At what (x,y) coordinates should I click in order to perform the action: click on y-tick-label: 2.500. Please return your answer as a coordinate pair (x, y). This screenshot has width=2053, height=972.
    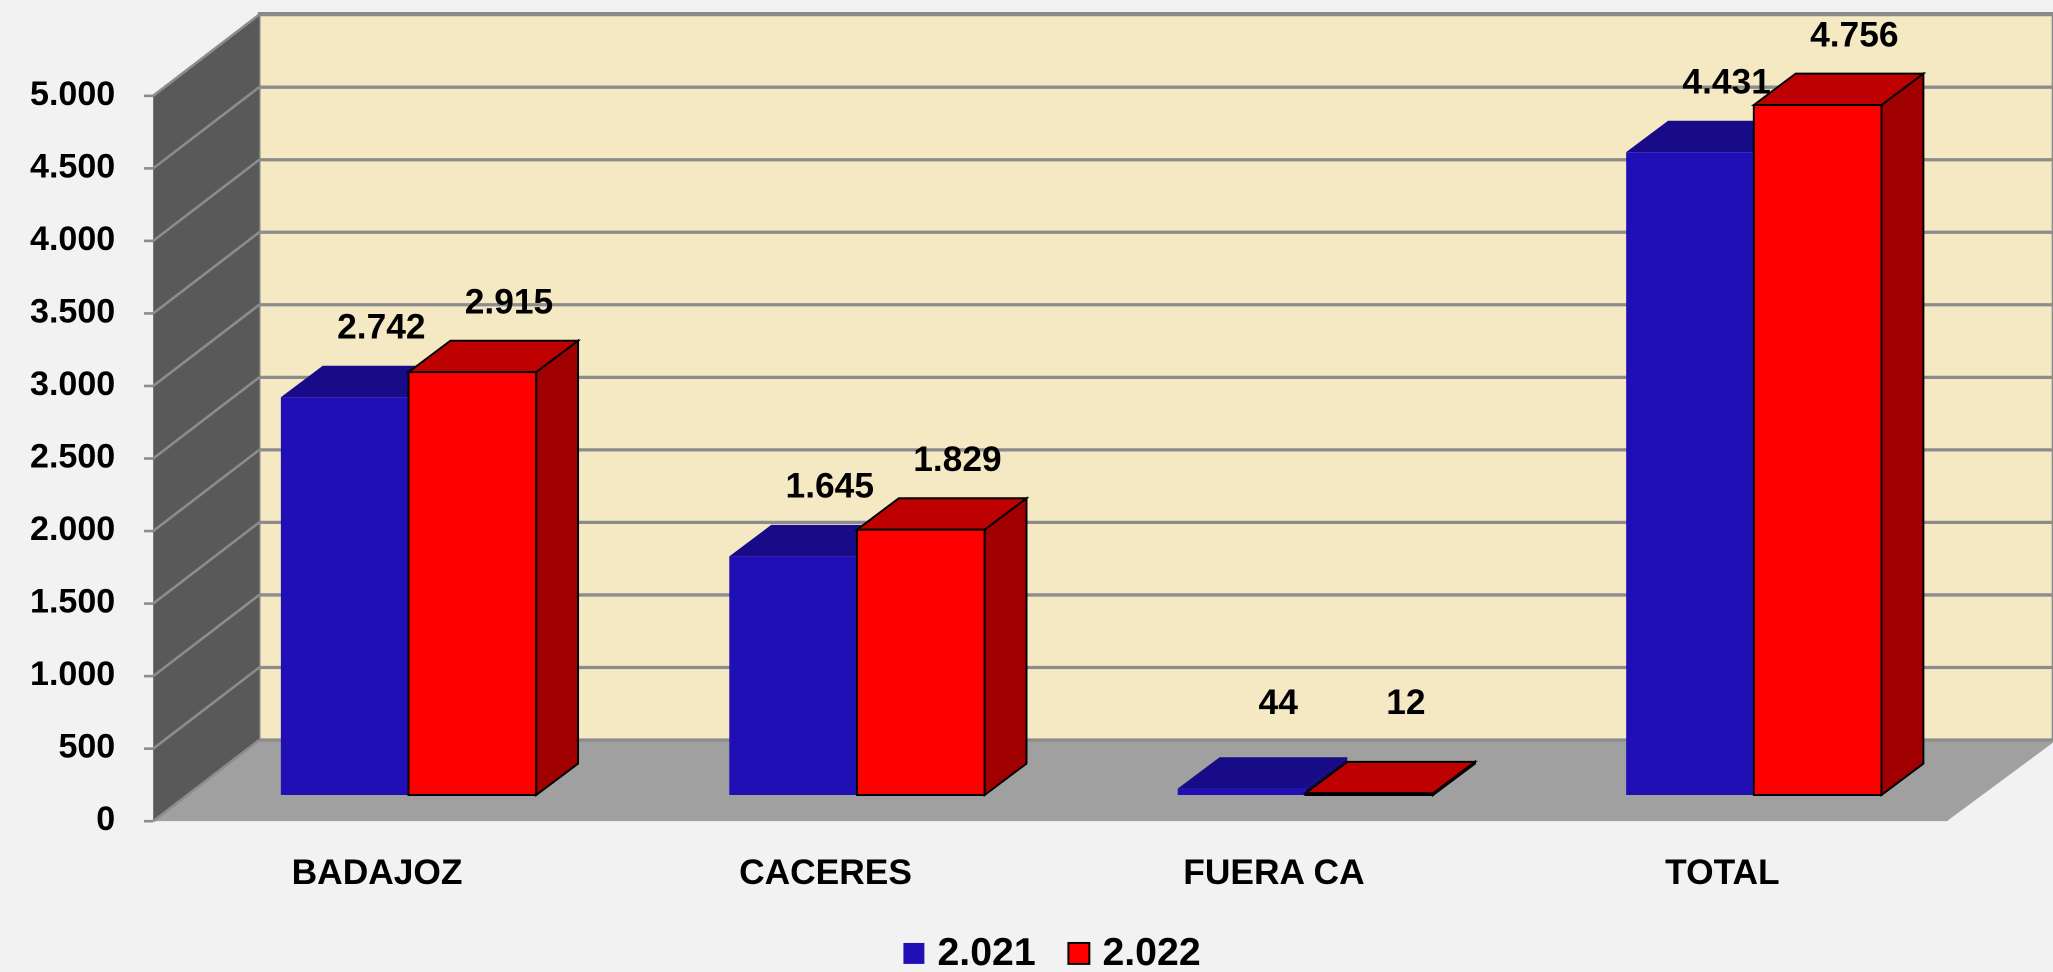
    Looking at the image, I should click on (72, 456).